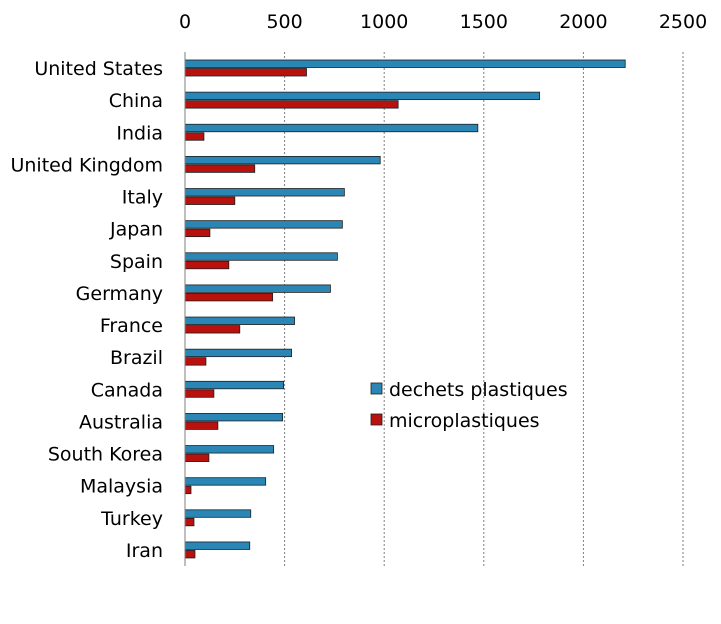 Image resolution: width=721 pixels, height=624 pixels. Describe the element at coordinates (443, 22) in the screenshot. I see `x-axis-tick-labels: 0 500 1000 1500 2000 2500` at that location.